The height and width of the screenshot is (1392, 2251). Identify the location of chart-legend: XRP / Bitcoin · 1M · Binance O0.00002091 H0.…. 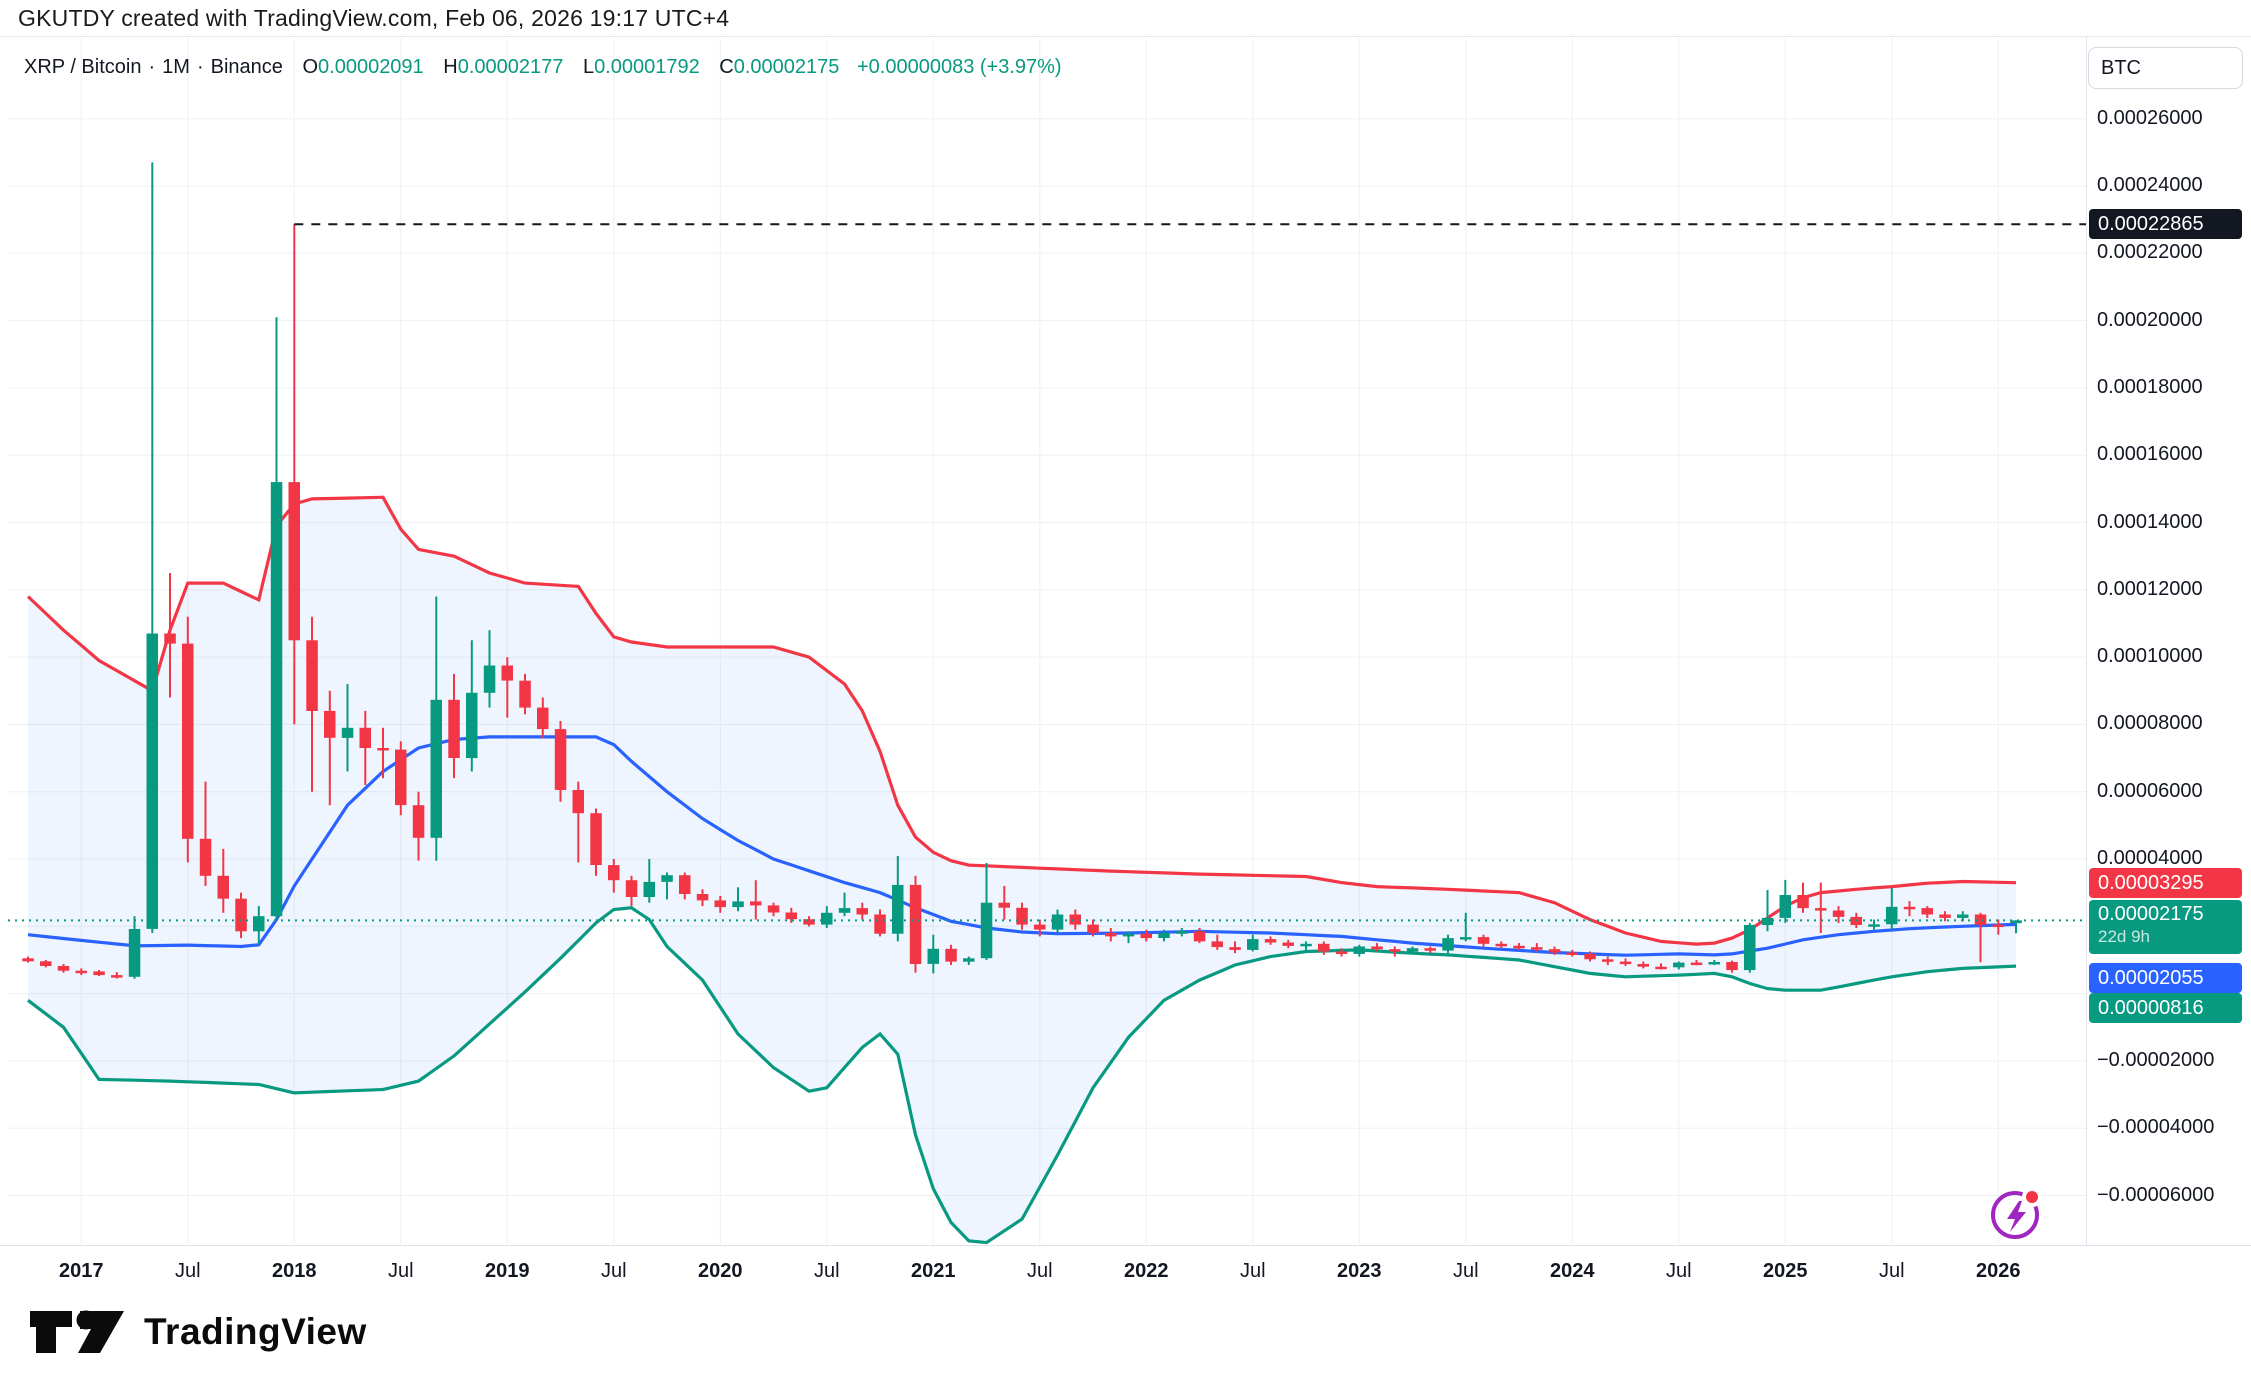
(543, 67).